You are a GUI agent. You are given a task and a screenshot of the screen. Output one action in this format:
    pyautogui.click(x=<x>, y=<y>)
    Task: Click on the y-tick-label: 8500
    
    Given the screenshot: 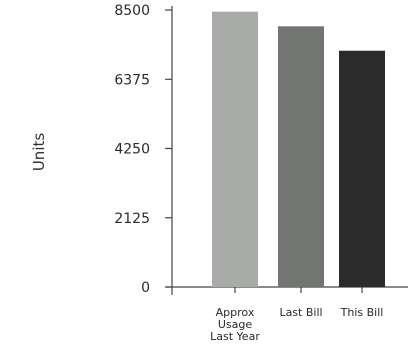 What is the action you would take?
    pyautogui.click(x=132, y=11)
    